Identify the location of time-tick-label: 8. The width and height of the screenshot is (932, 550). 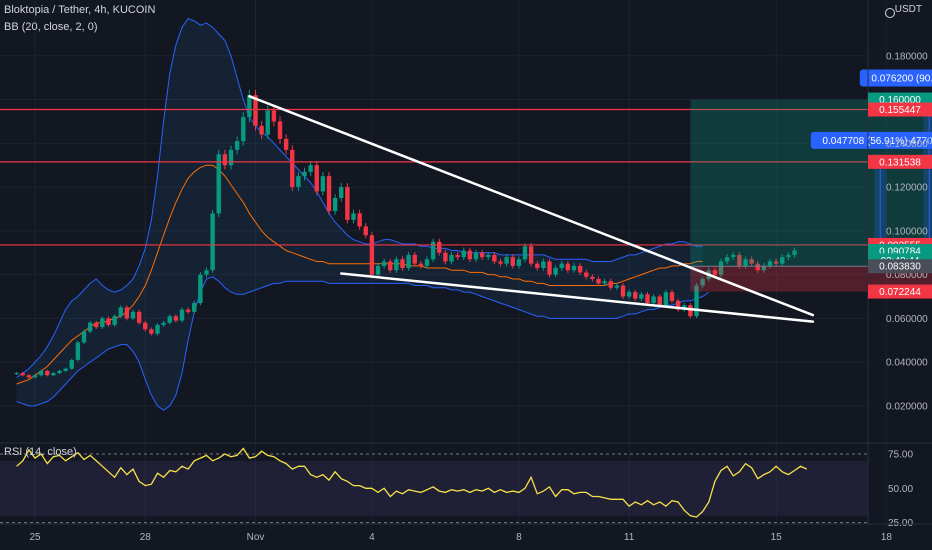
(519, 537).